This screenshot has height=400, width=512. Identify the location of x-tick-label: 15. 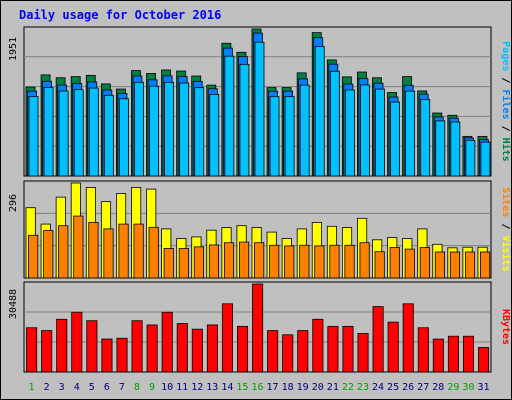
(242, 387).